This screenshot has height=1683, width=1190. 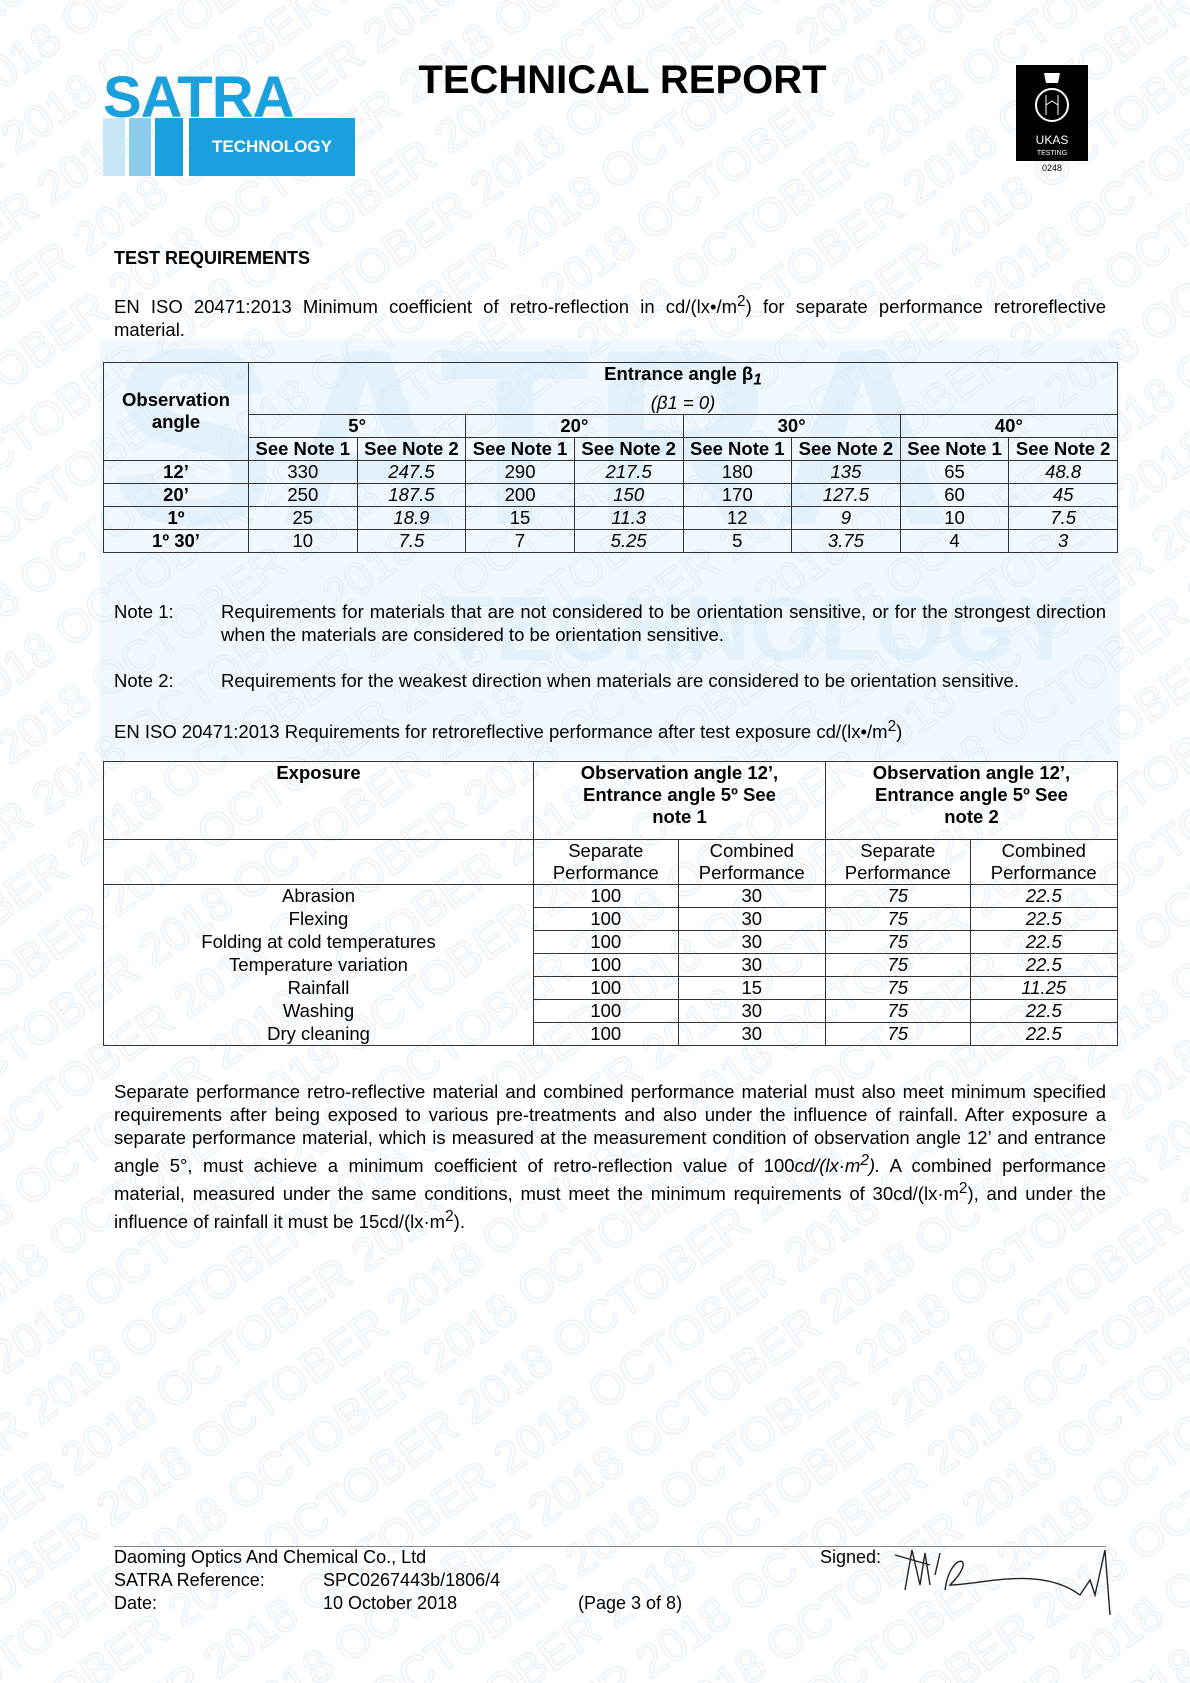 I want to click on angle-header: 20°, so click(x=574, y=425).